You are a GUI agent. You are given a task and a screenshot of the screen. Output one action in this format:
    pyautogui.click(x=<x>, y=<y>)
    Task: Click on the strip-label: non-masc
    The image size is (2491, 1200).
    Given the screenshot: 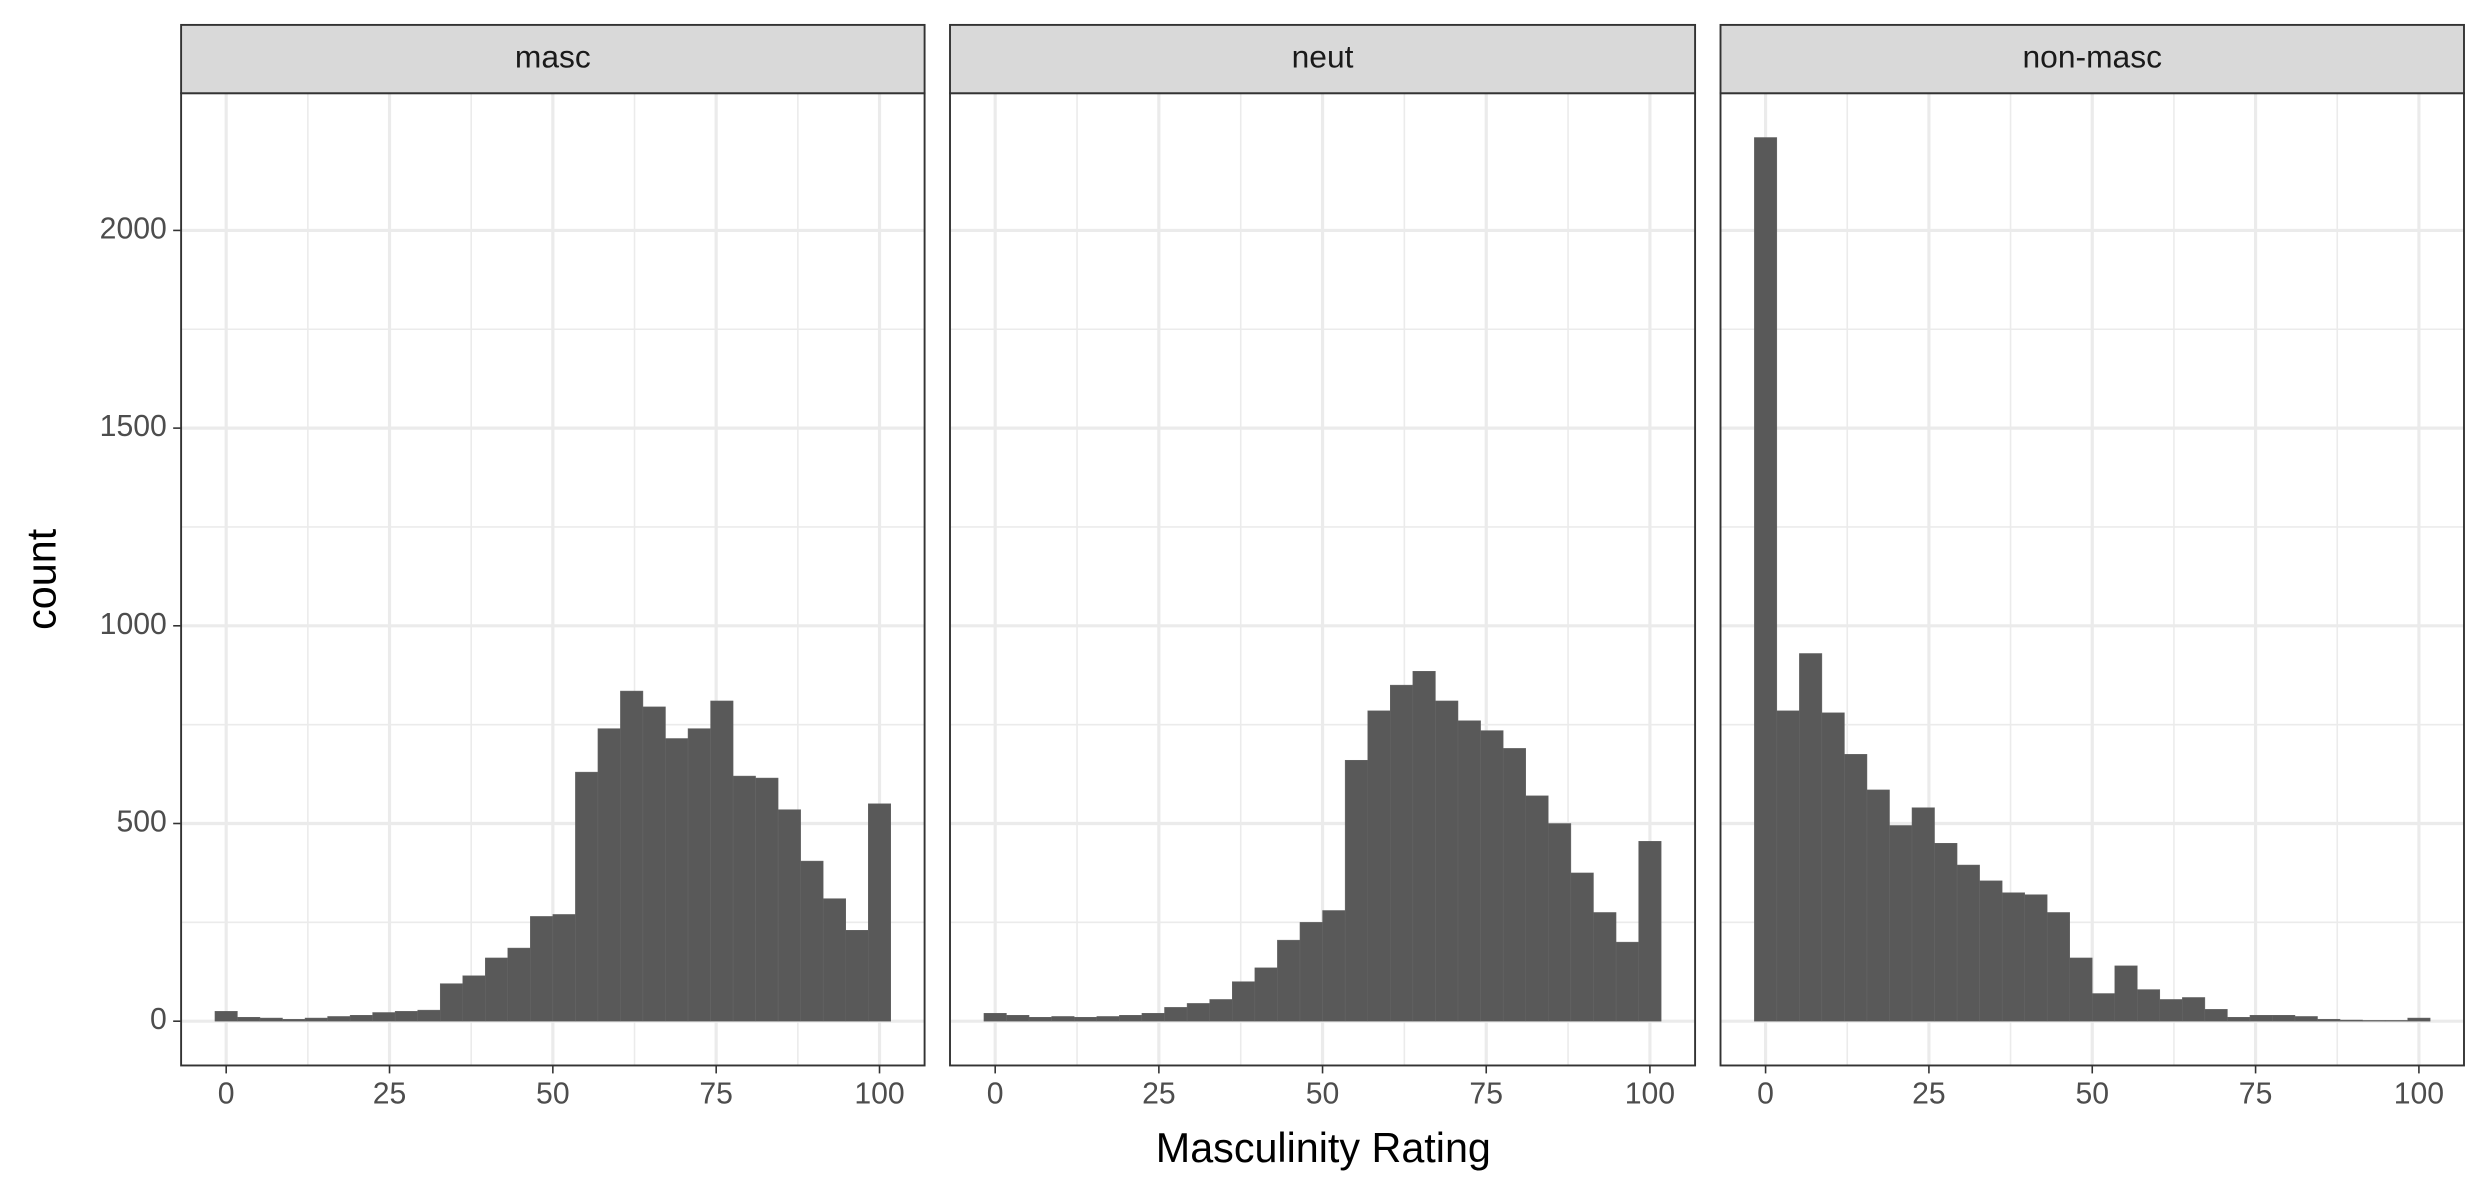 What is the action you would take?
    pyautogui.click(x=2093, y=56)
    